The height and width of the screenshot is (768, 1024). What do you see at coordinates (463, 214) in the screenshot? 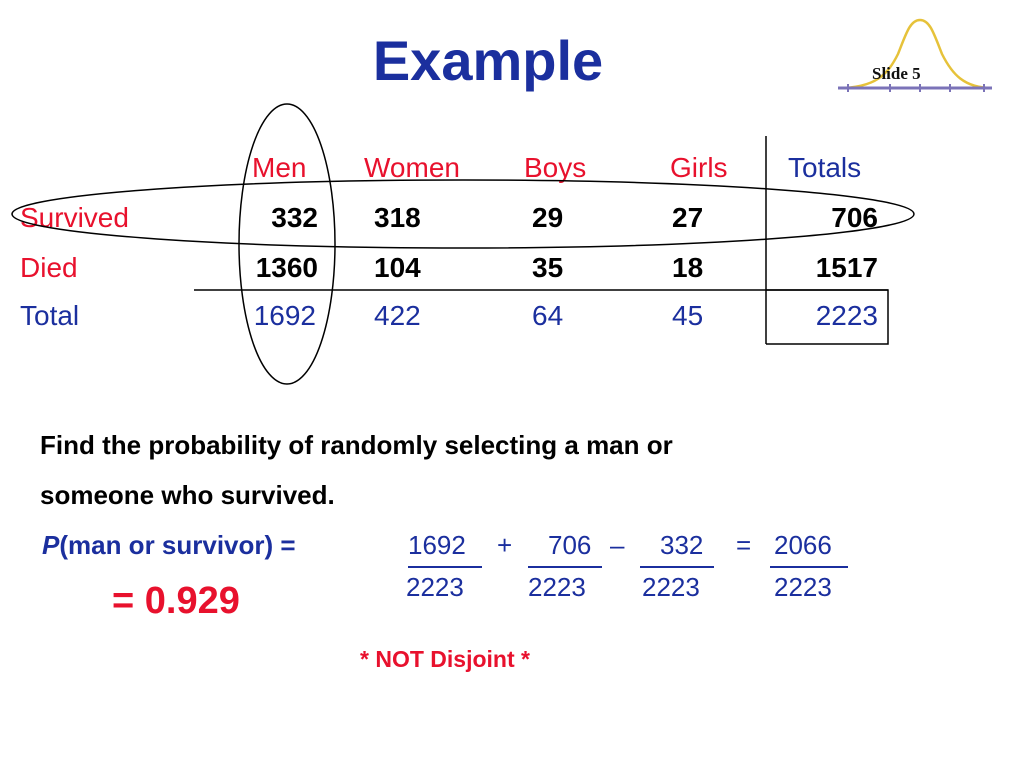
I see `survived-row-ellipse` at bounding box center [463, 214].